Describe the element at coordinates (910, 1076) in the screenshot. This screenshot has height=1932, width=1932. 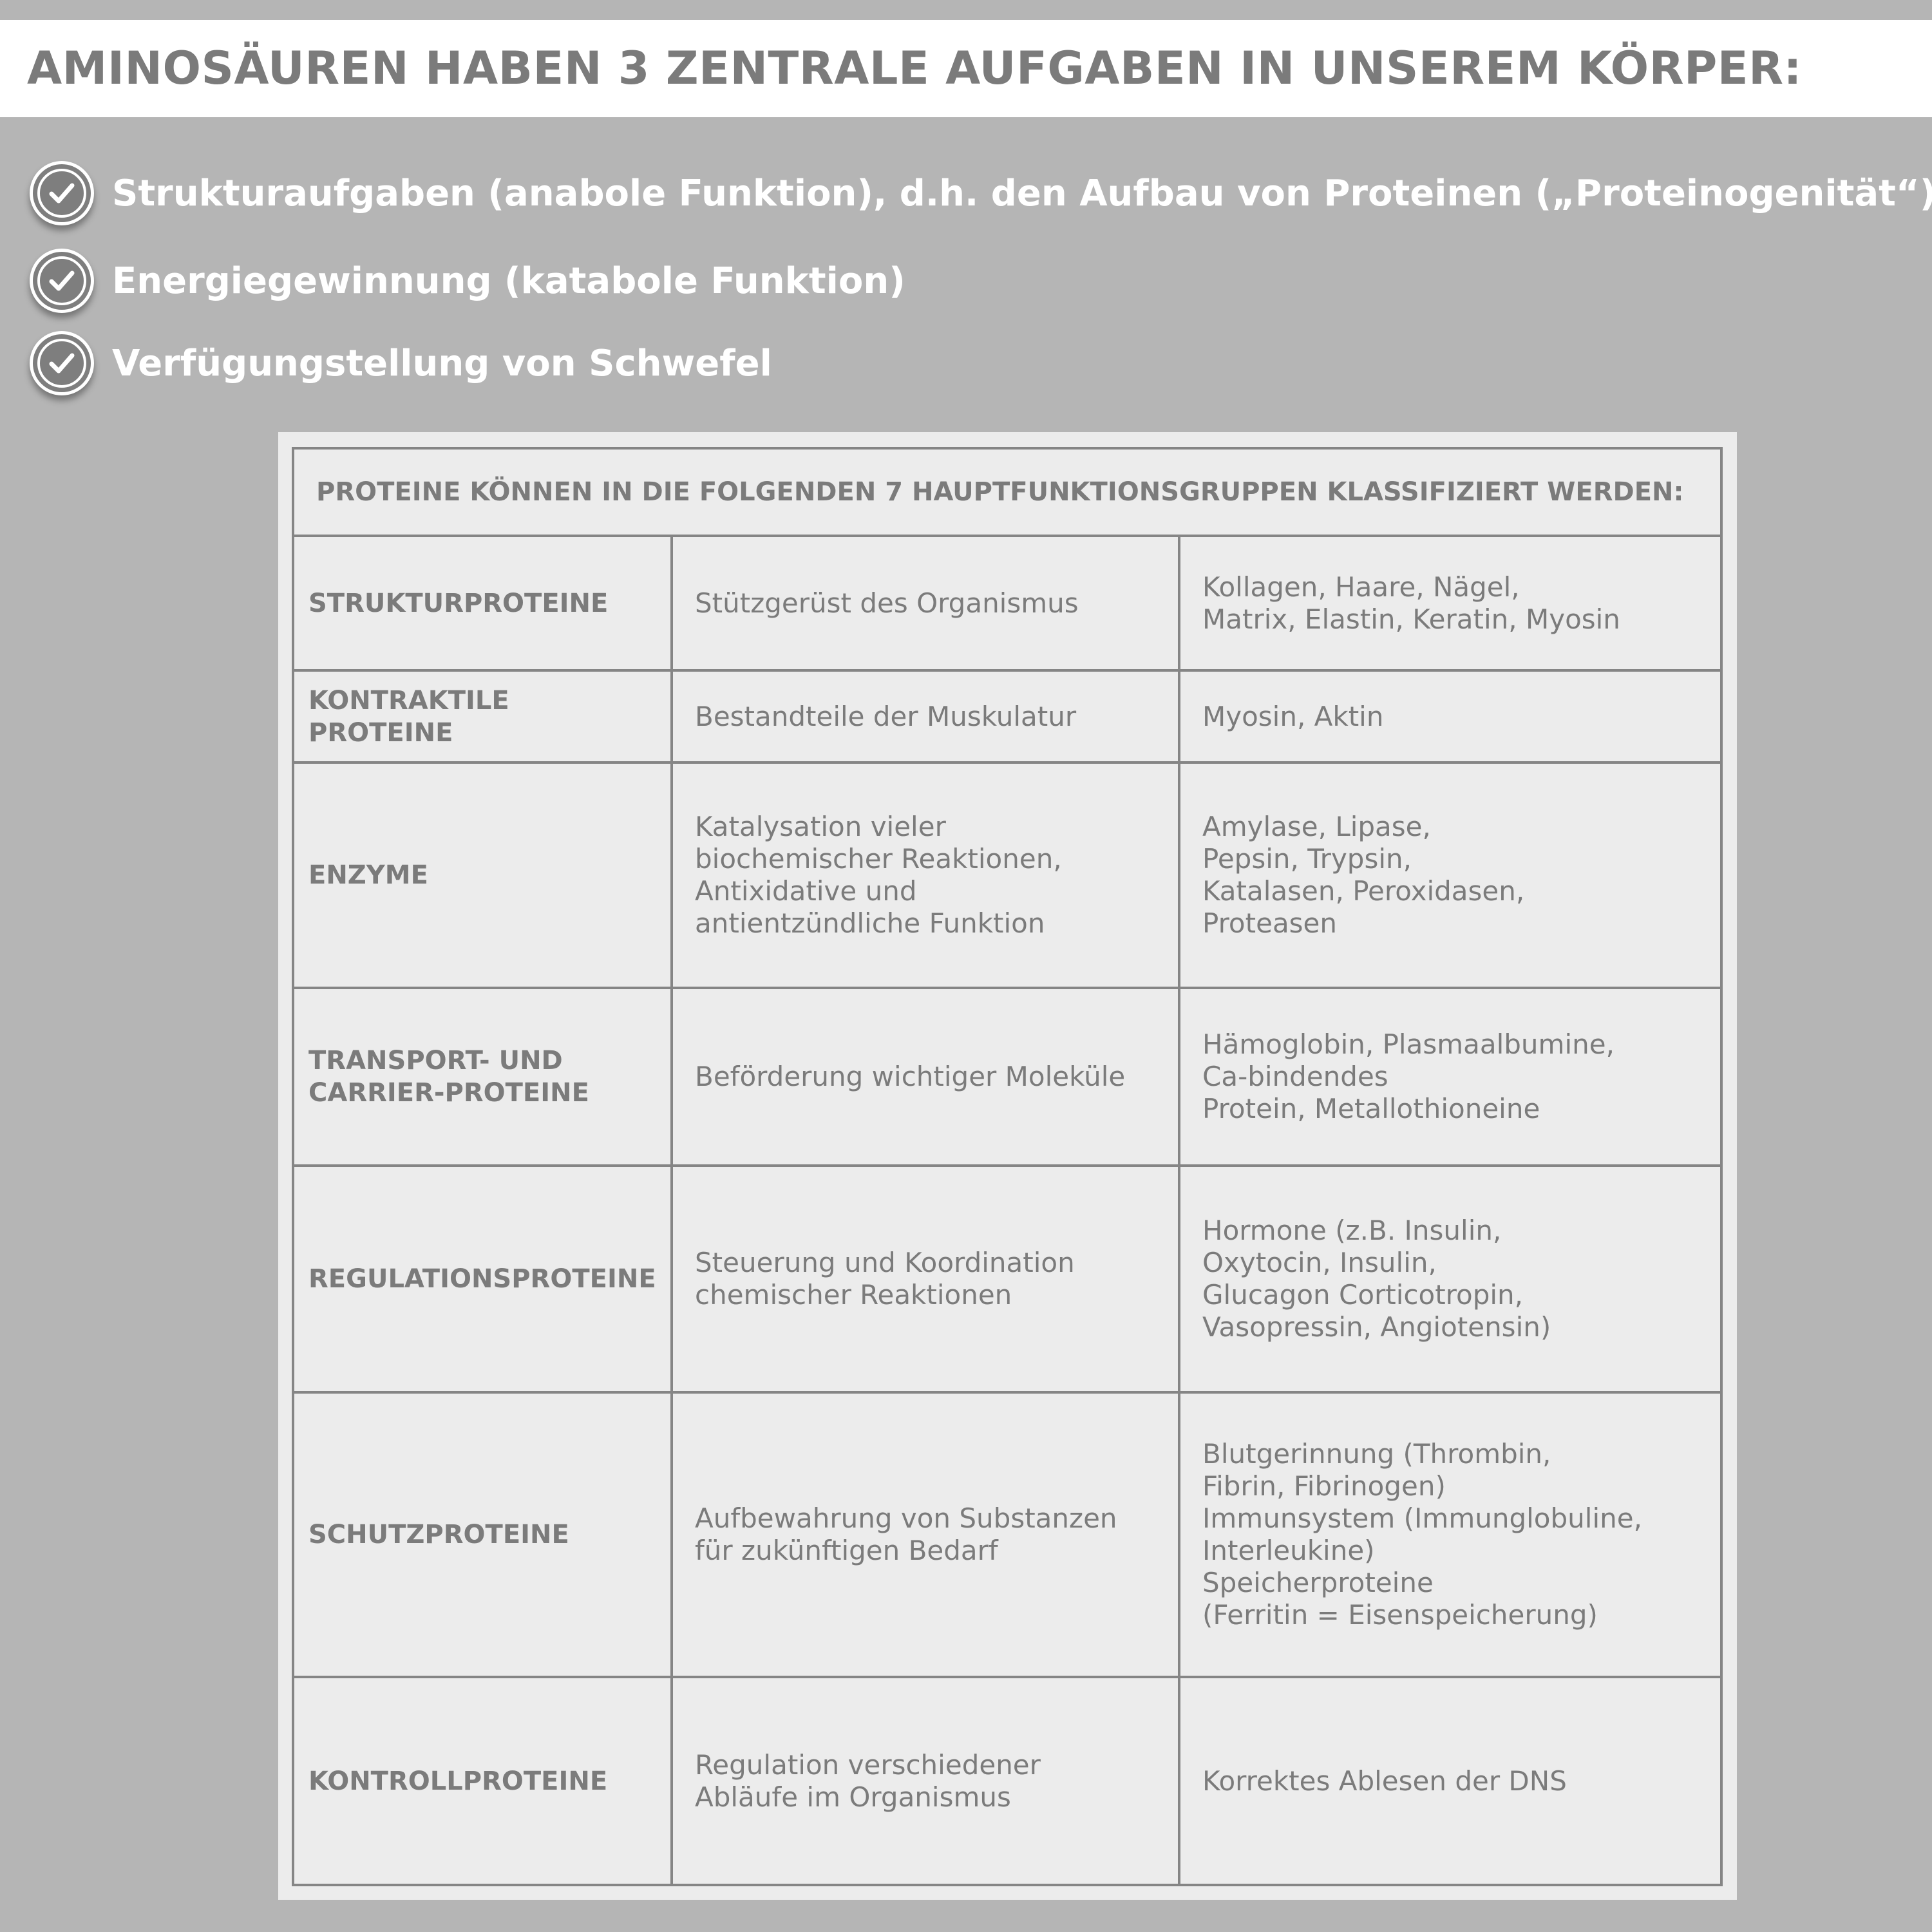
I see `cell-line: Beförderung wichtiger Moleküle` at that location.